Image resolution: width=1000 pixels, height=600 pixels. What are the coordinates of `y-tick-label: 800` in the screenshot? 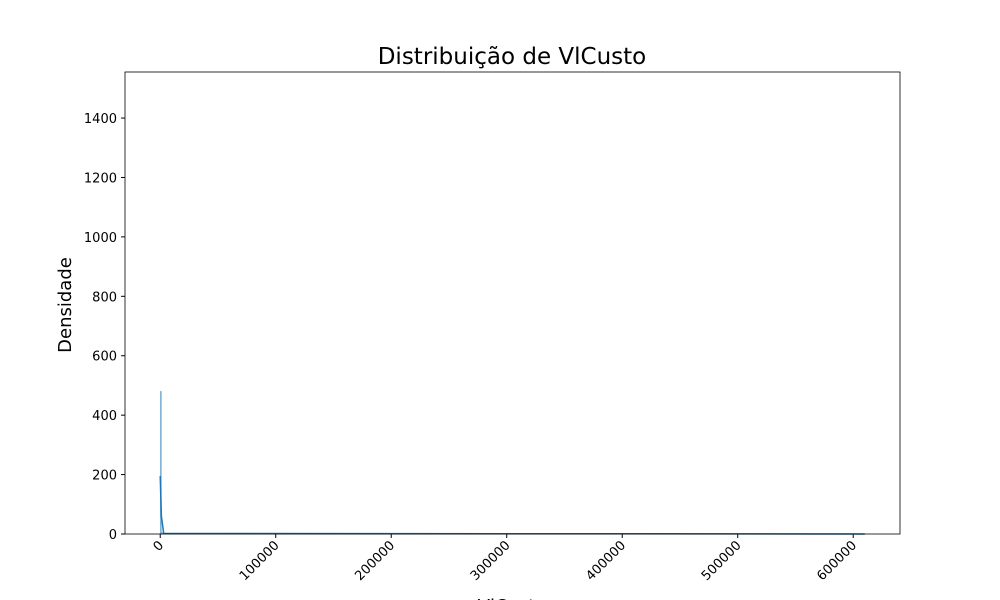 It's located at (104, 297).